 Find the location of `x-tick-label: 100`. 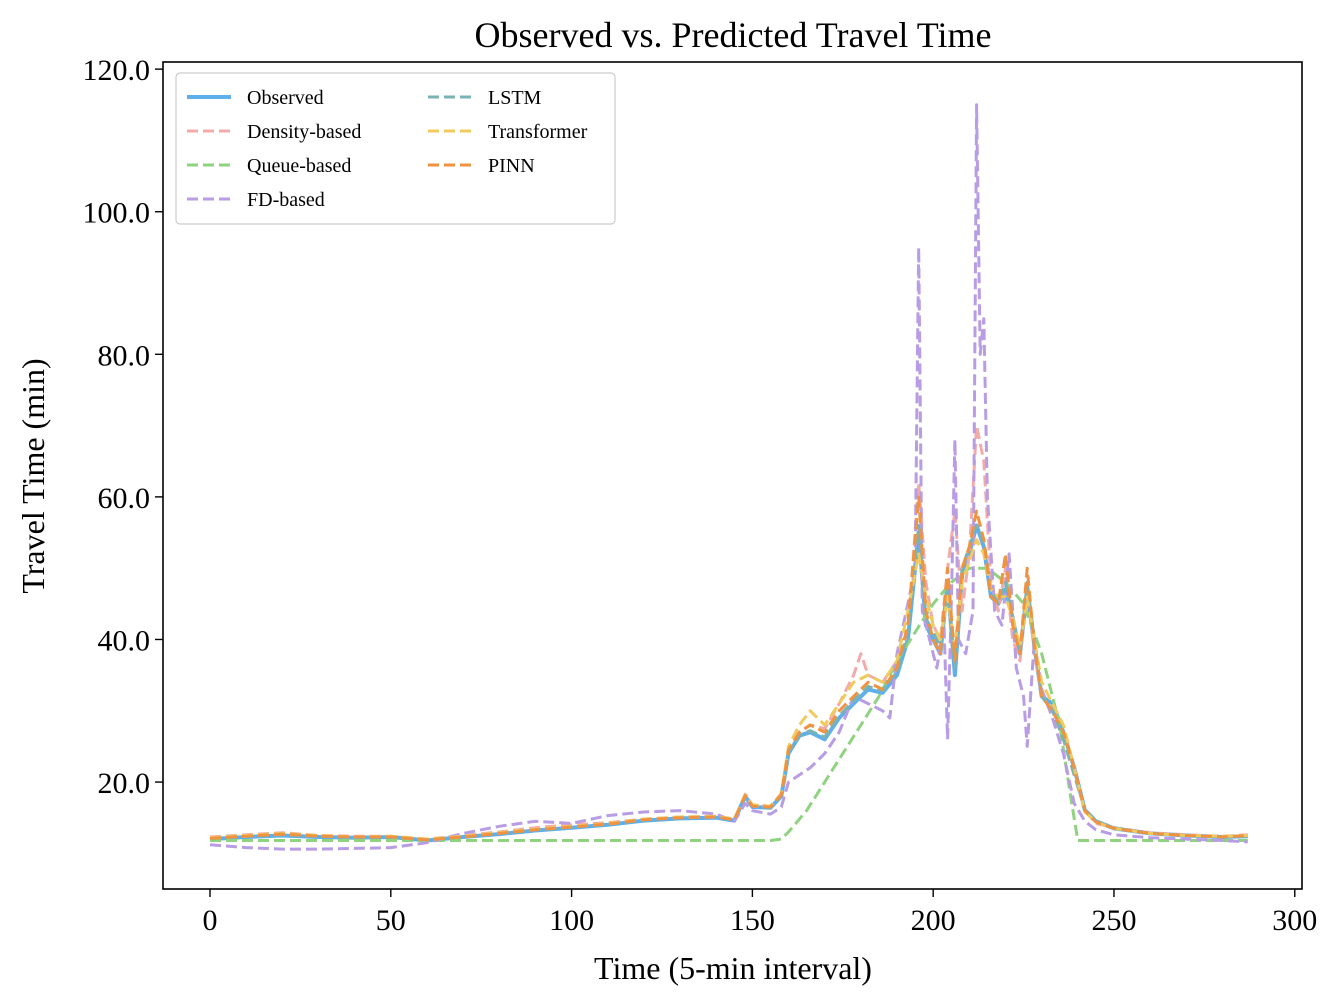

x-tick-label: 100 is located at coordinates (571, 920).